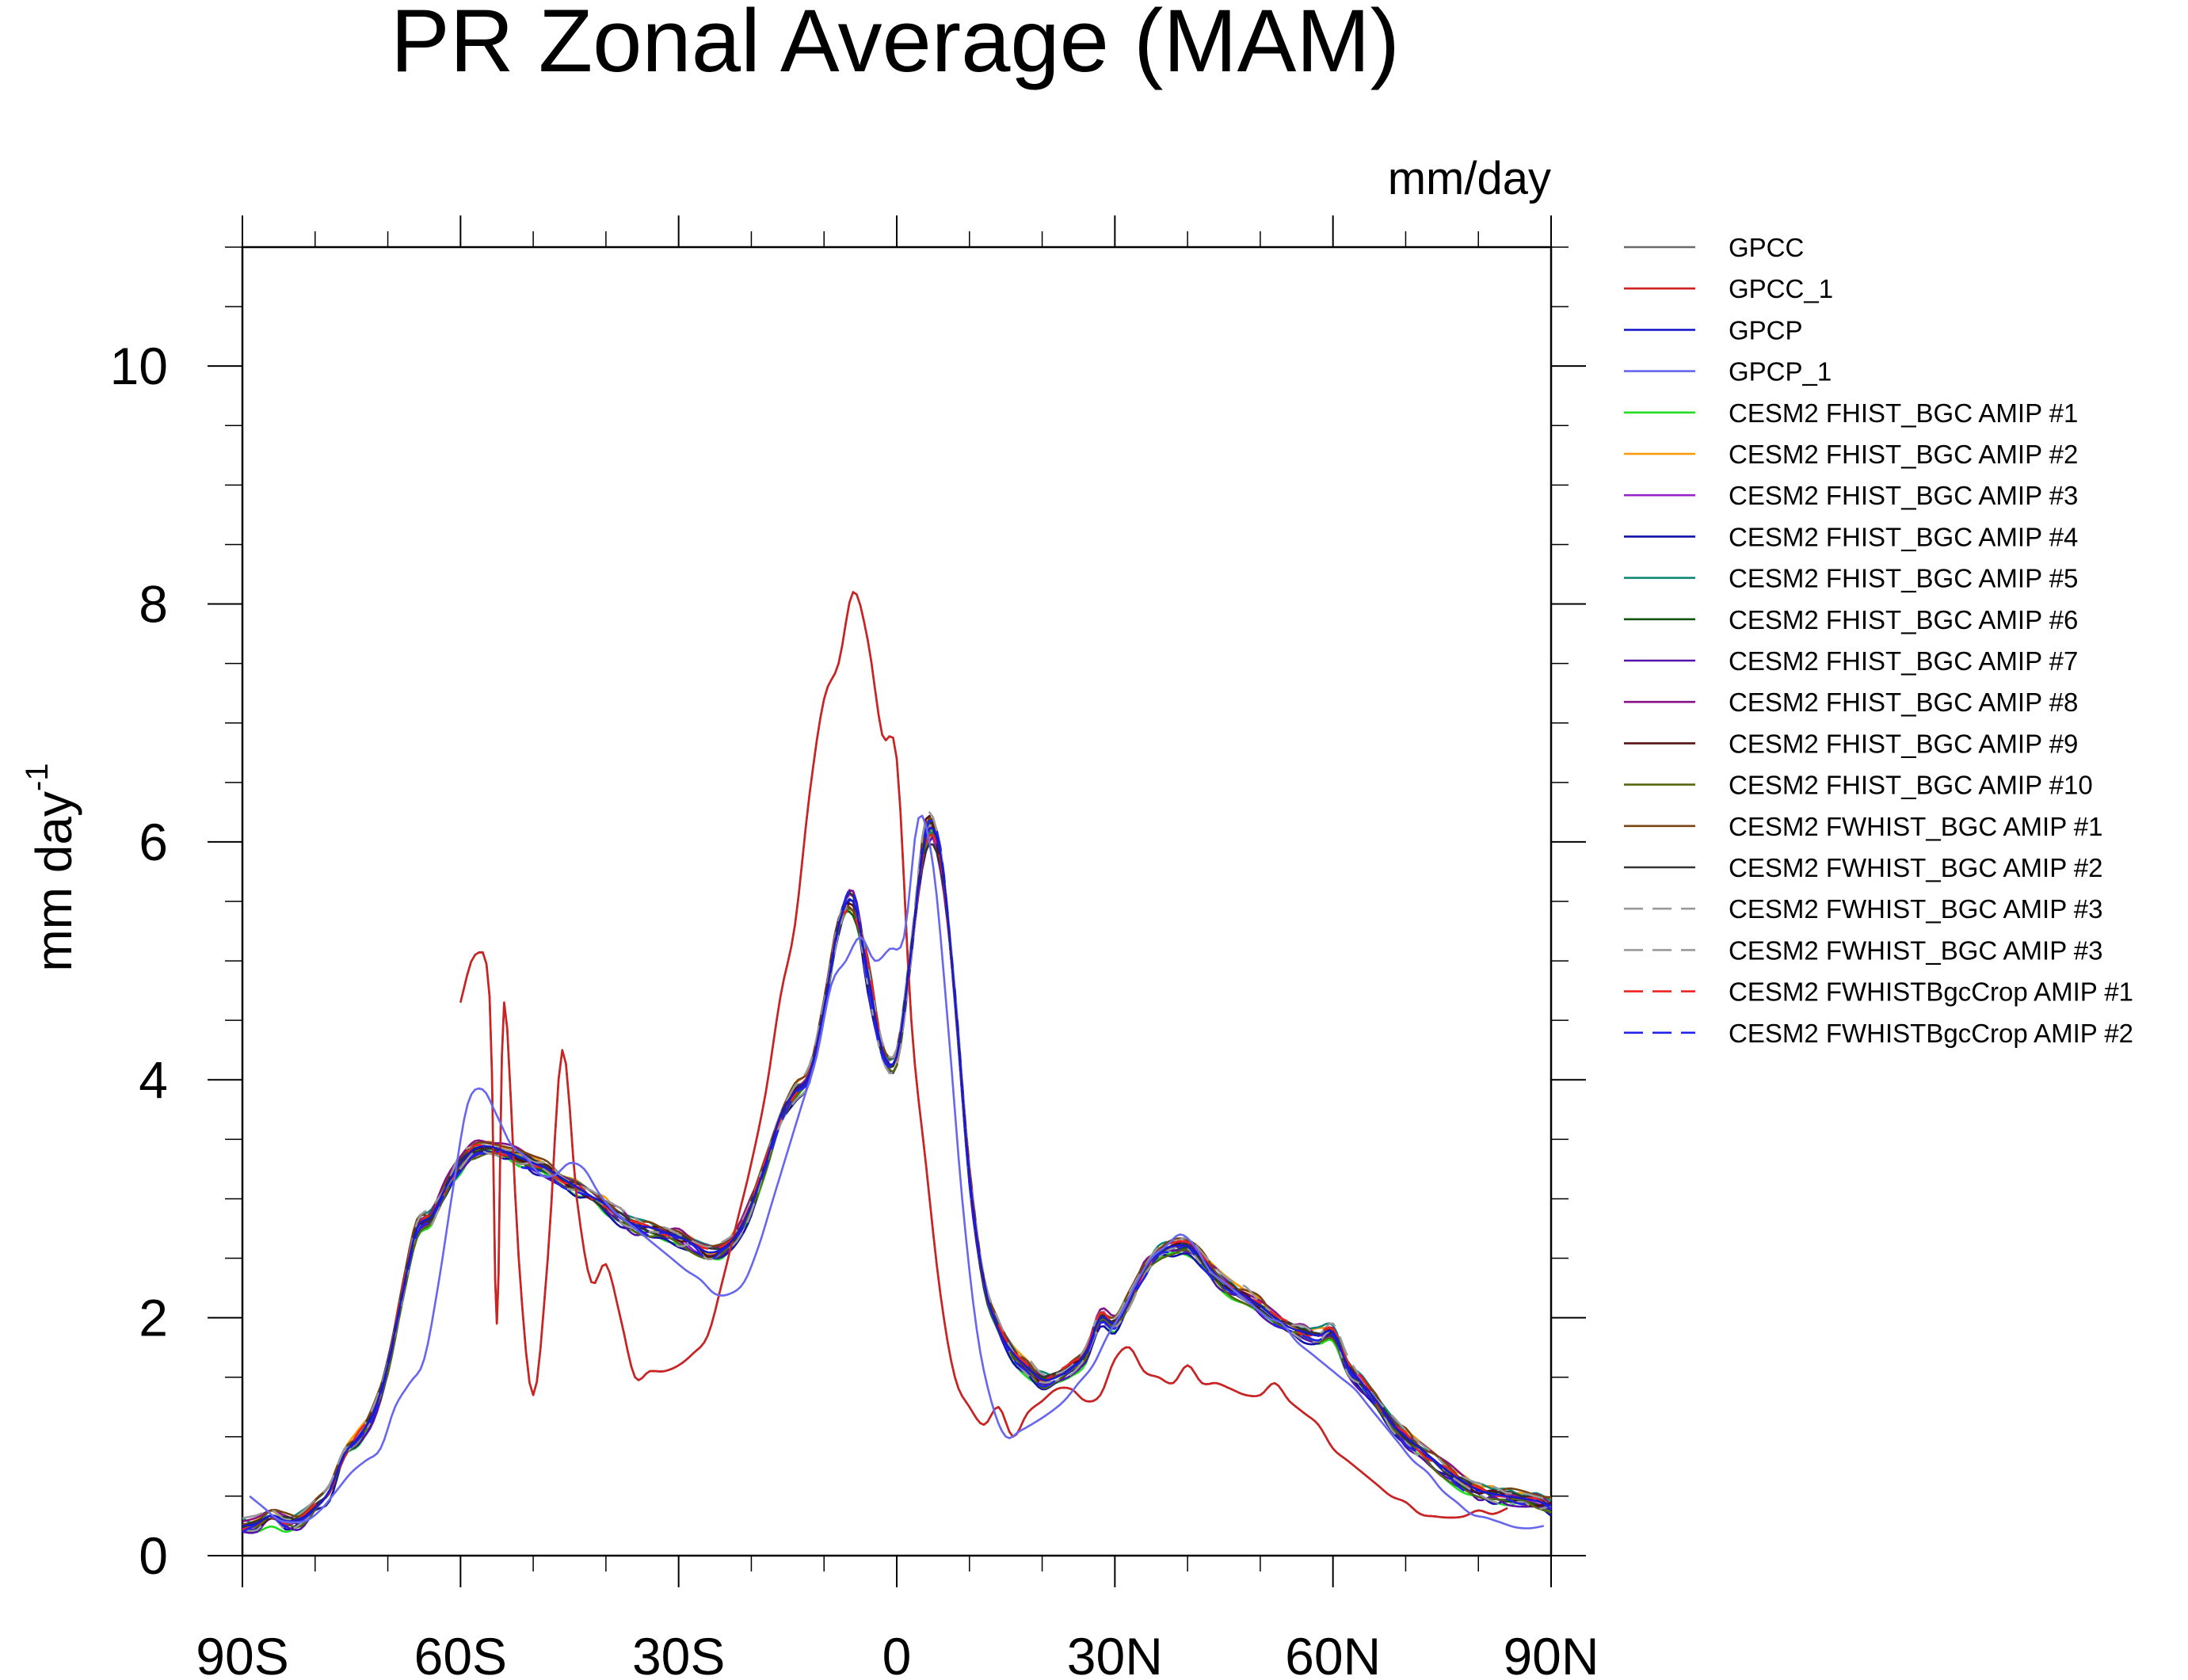  I want to click on y-tick-label: 10, so click(139, 366).